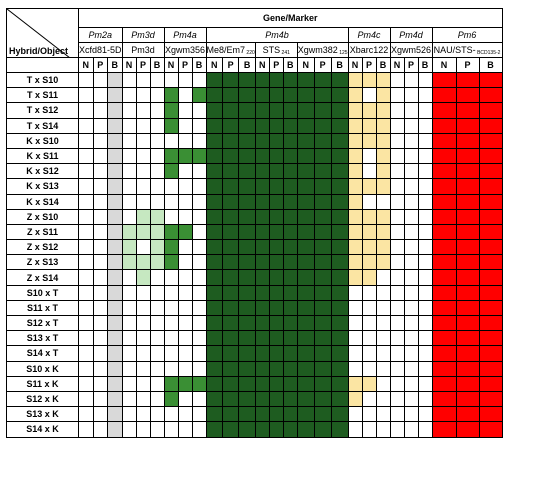  I want to click on marker-subscript: BCD135-2, so click(488, 52).